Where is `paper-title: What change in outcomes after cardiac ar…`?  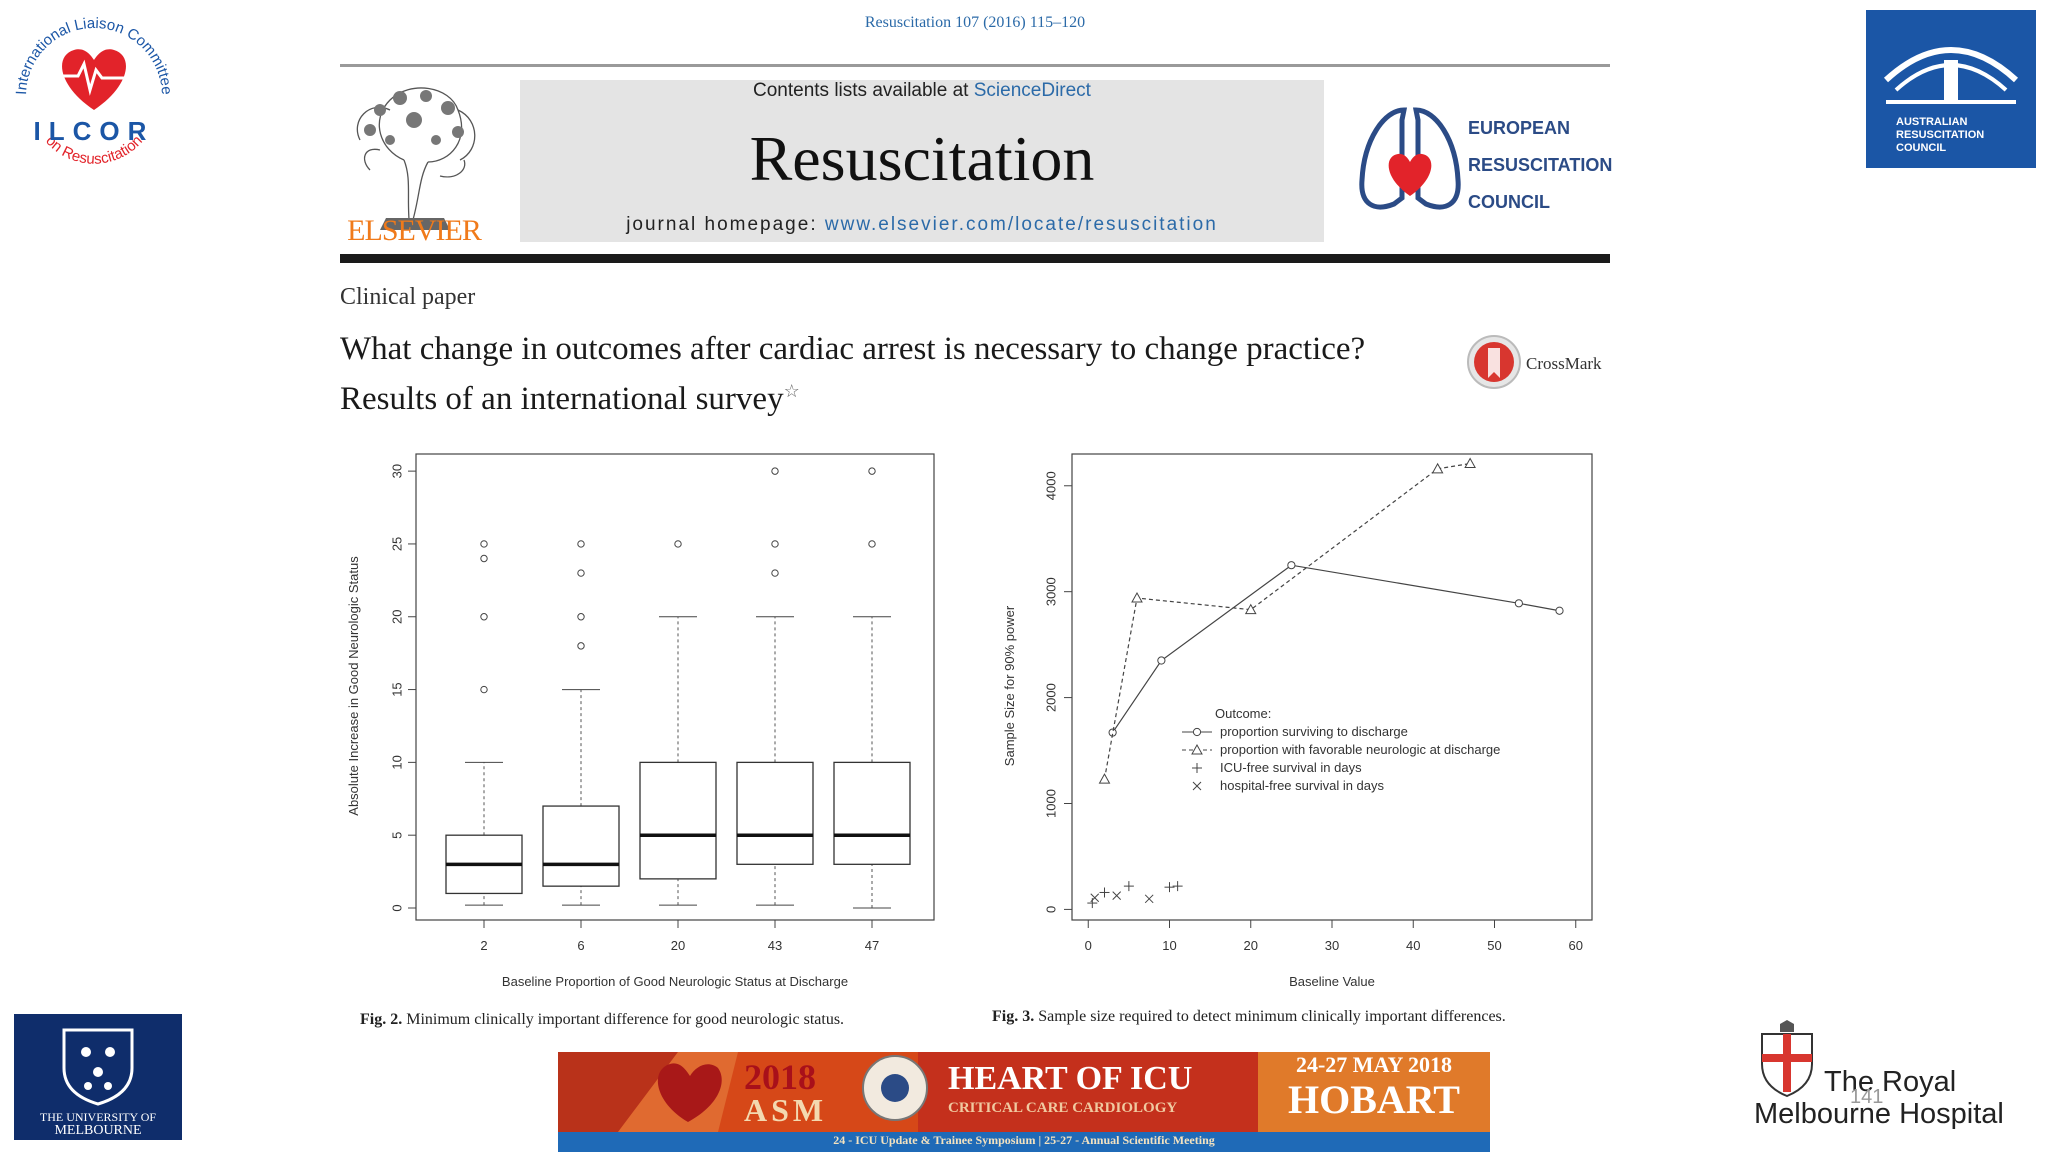 paper-title: What change in outcomes after cardiac ar… is located at coordinates (880, 374).